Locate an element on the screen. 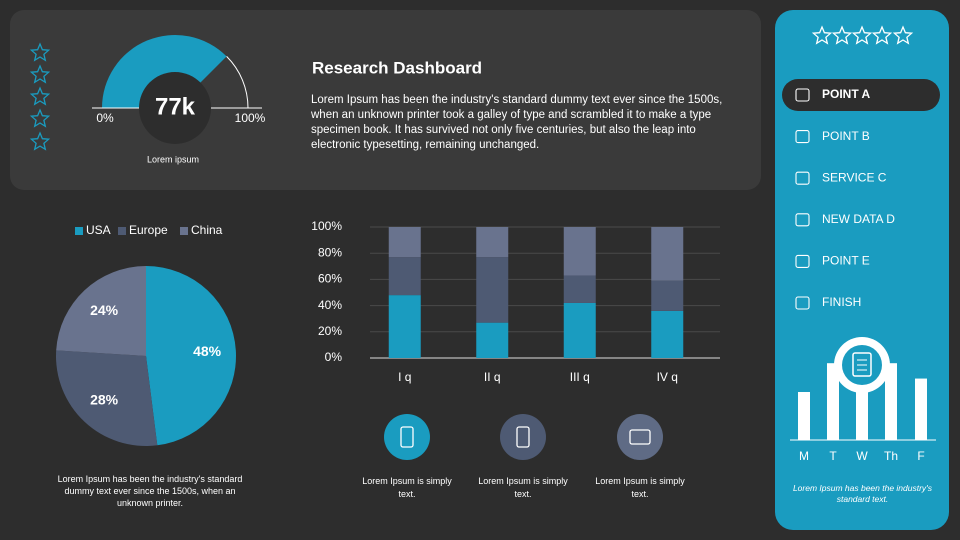 Image resolution: width=960 pixels, height=540 pixels. x-tick-label: IV q is located at coordinates (667, 377).